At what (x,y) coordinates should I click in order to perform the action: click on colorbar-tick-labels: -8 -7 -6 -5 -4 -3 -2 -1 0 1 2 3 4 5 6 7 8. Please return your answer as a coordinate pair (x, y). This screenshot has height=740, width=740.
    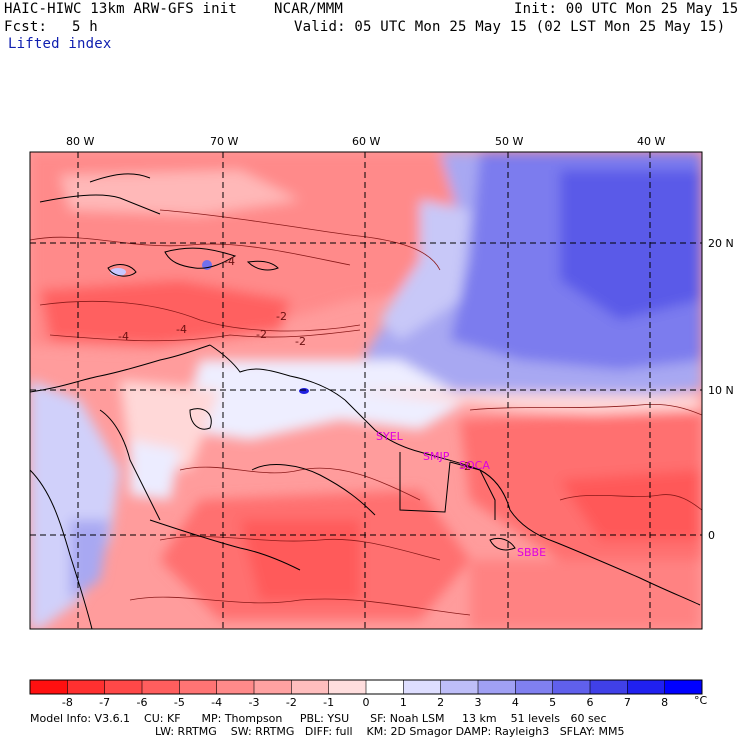
    Looking at the image, I should click on (365, 702).